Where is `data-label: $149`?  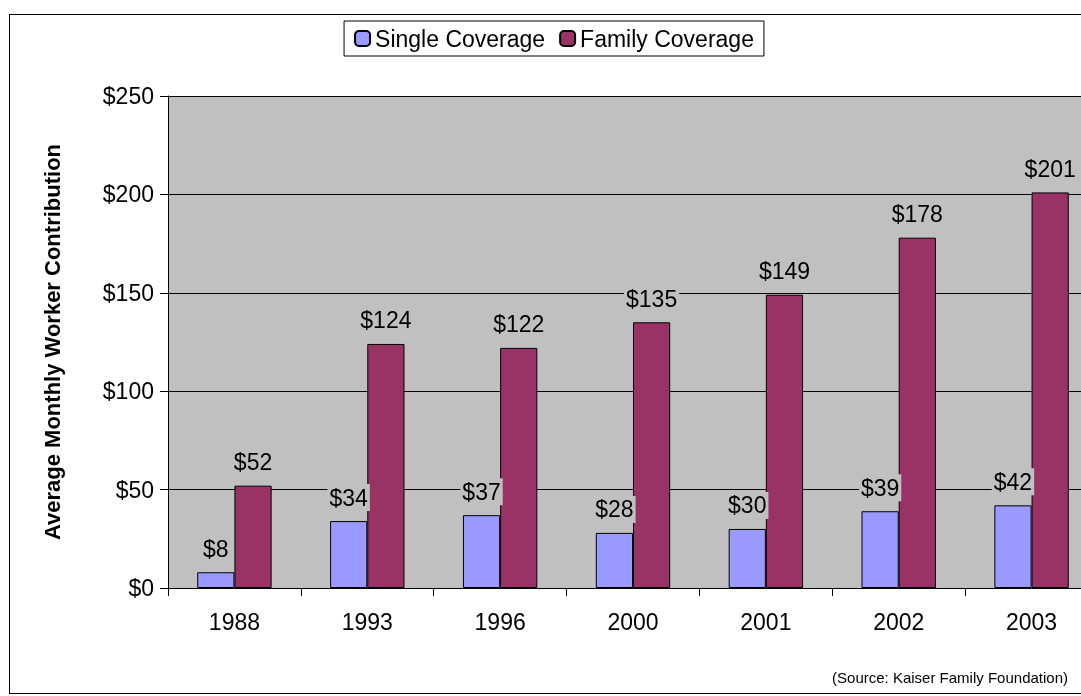
data-label: $149 is located at coordinates (784, 271).